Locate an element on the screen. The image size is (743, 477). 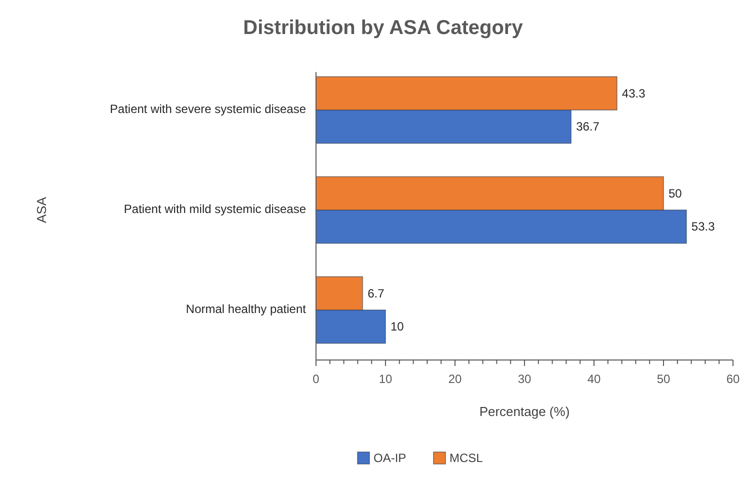
x-tick-label: 10 is located at coordinates (385, 379).